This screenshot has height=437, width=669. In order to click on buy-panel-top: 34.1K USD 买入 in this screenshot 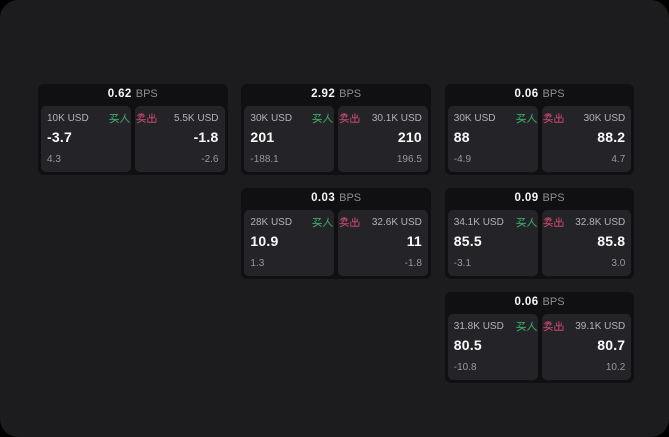, I will do `click(495, 222)`.